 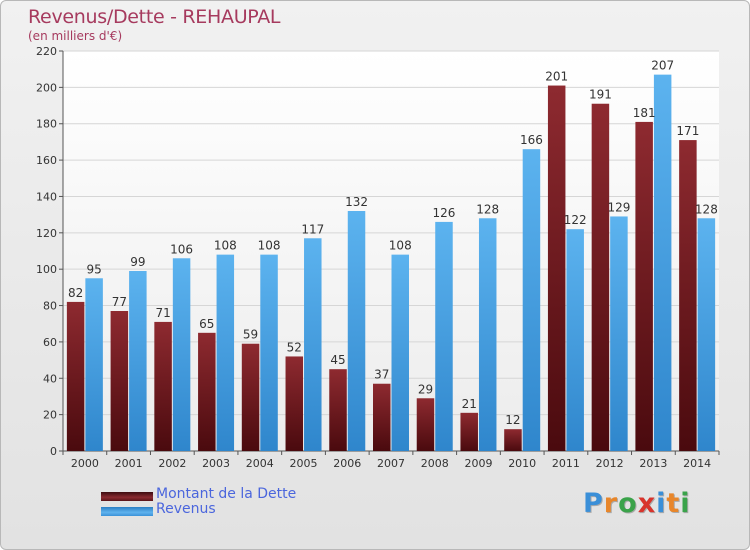 What do you see at coordinates (382, 417) in the screenshot?
I see `bar-dette-2007` at bounding box center [382, 417].